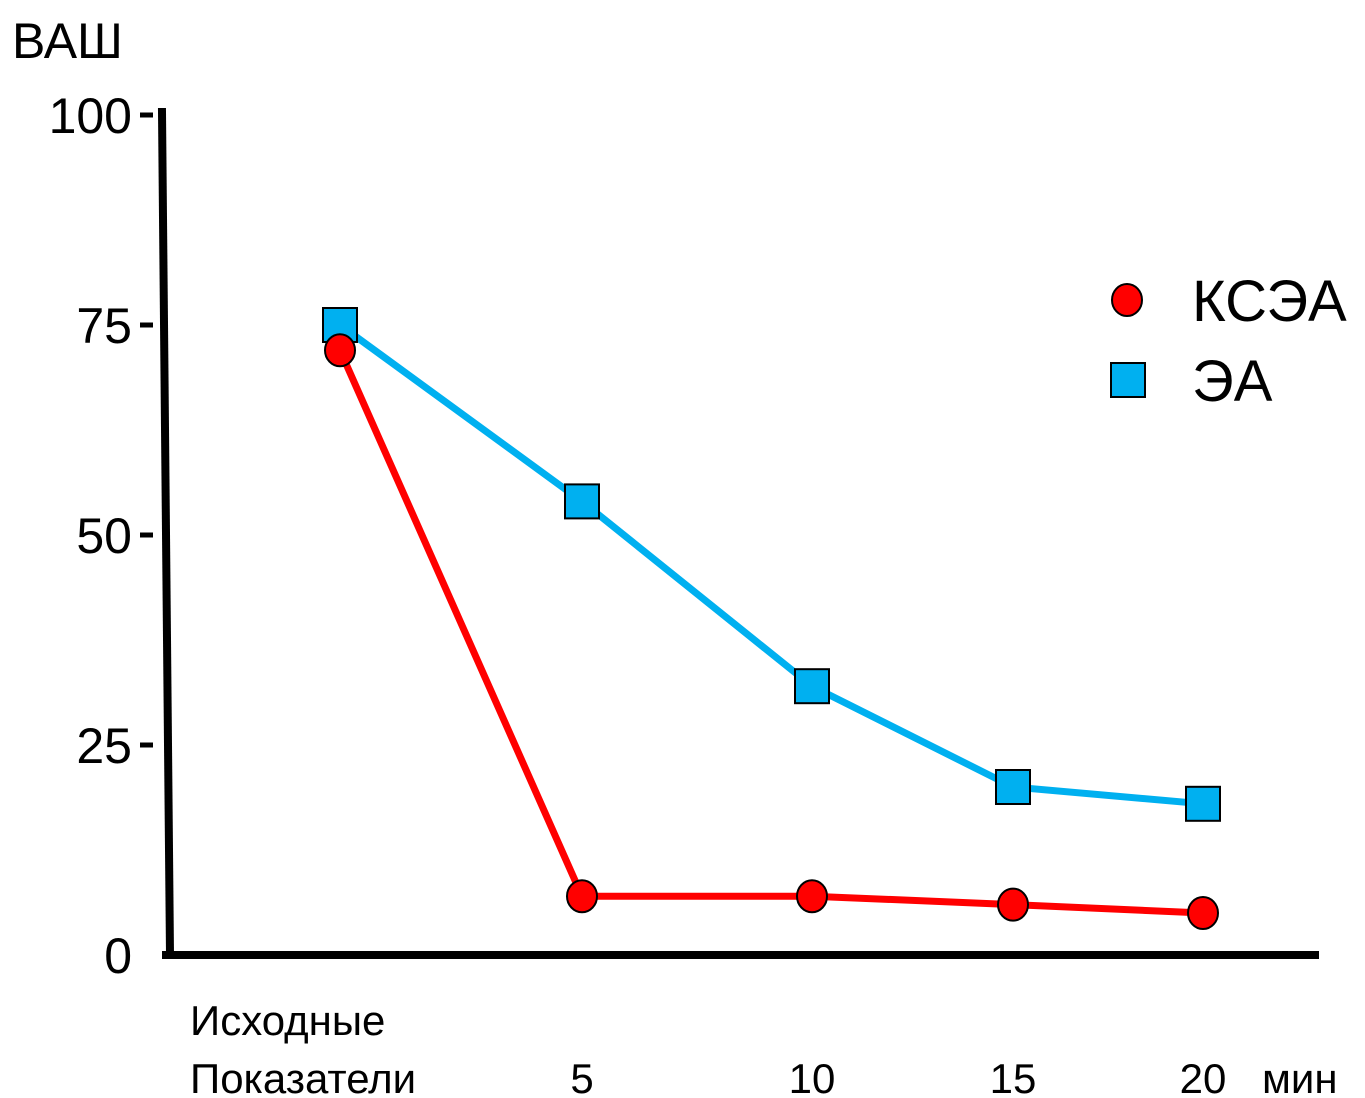 The image size is (1365, 1098). Describe the element at coordinates (812, 1076) in the screenshot. I see `x-tick-label: 10` at that location.